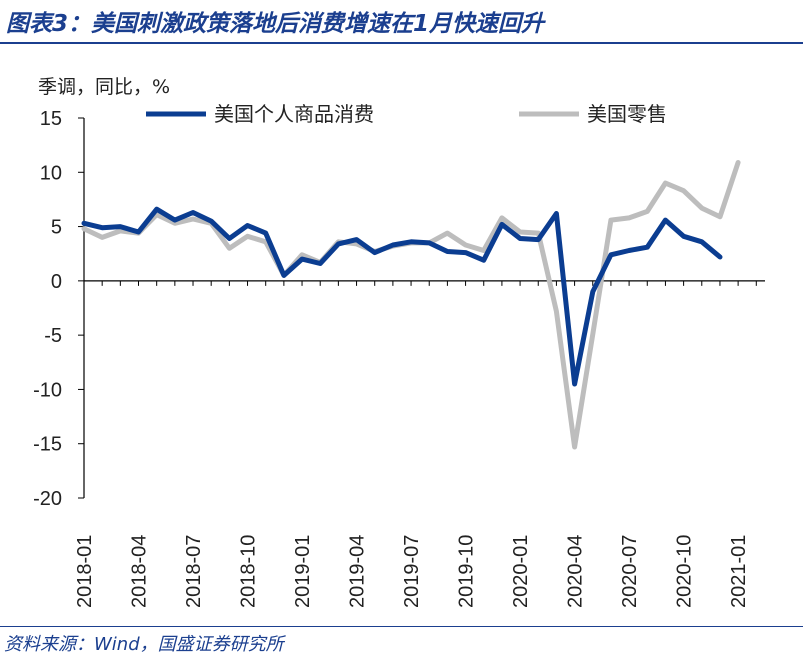  What do you see at coordinates (401, 43) in the screenshot?
I see `title-divider` at bounding box center [401, 43].